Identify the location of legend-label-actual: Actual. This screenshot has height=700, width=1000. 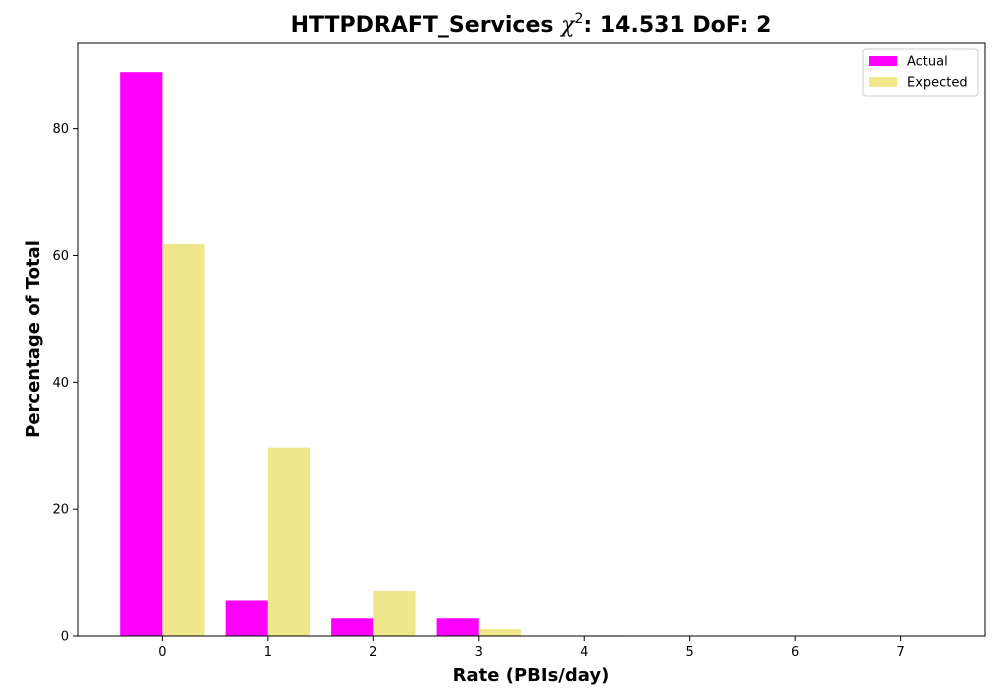
(927, 62).